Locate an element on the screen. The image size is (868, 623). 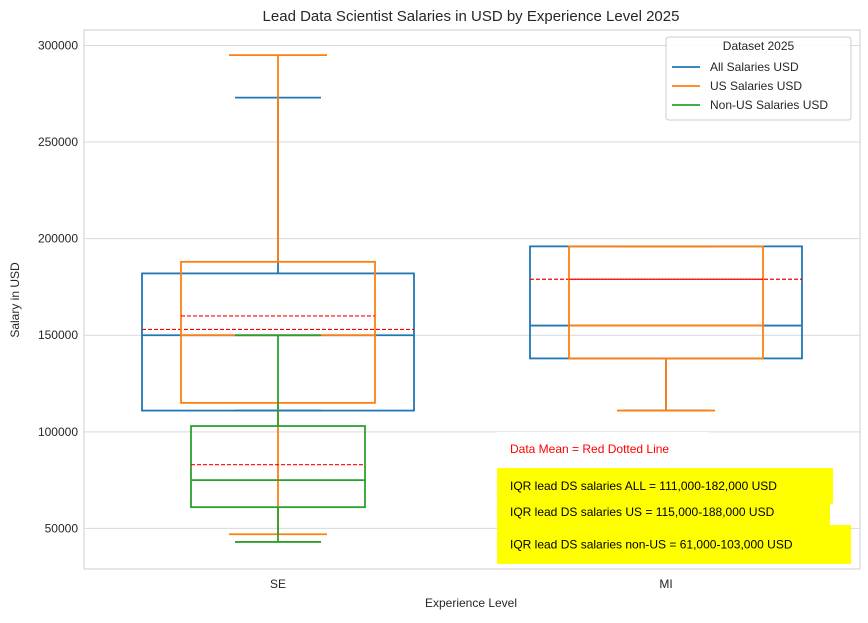
legend-box is located at coordinates (758, 78).